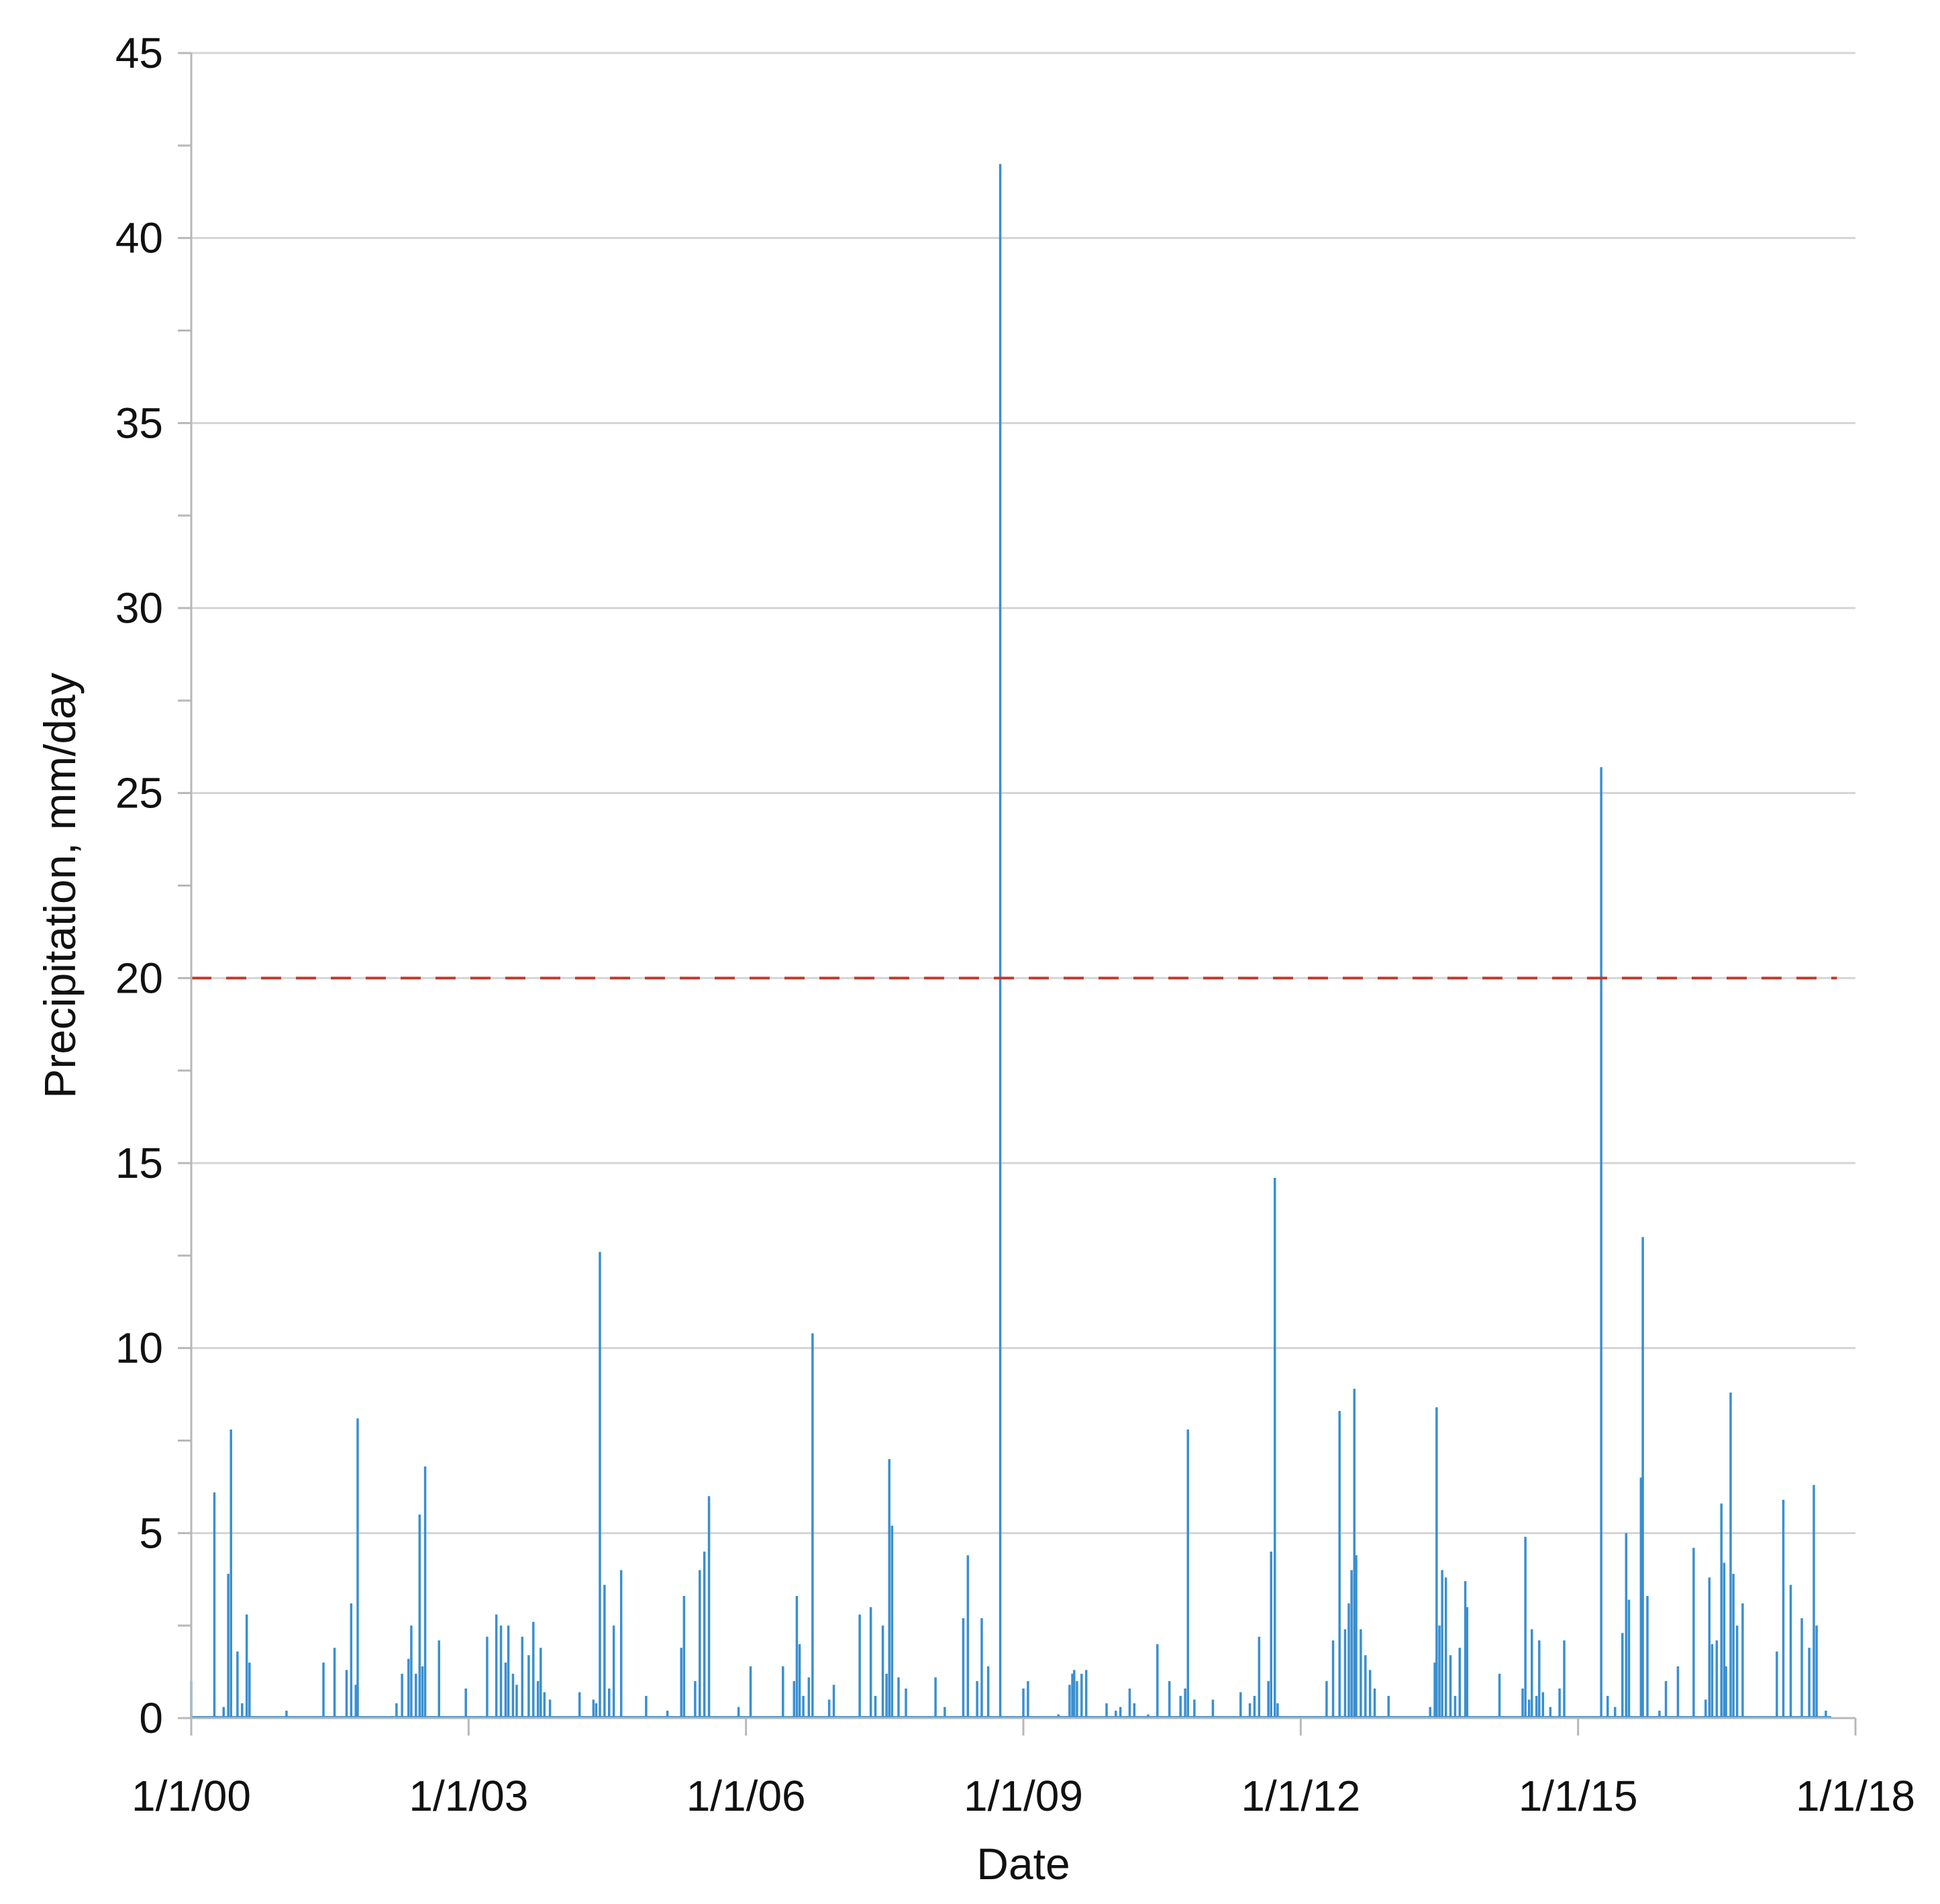  Describe the element at coordinates (1023, 1796) in the screenshot. I see `x-tick-label: 1/1/09` at that location.